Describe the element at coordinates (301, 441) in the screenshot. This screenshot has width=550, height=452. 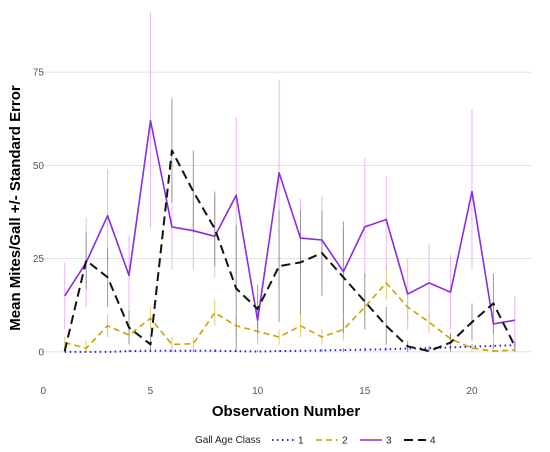
I see `legend-label-series-1: 1` at that location.